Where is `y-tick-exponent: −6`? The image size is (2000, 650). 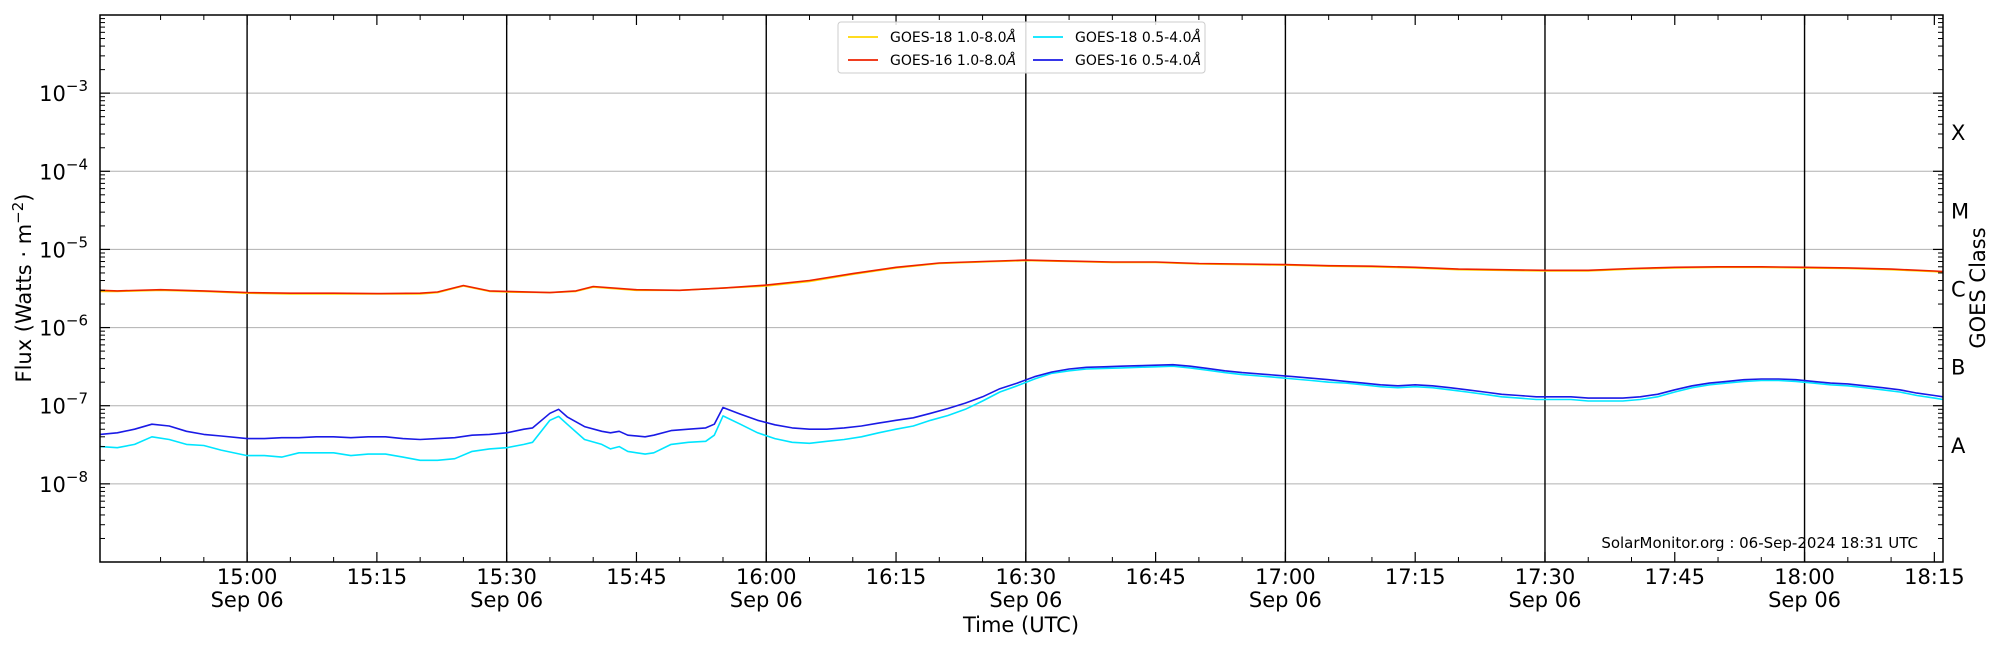 y-tick-exponent: −6 is located at coordinates (77, 321).